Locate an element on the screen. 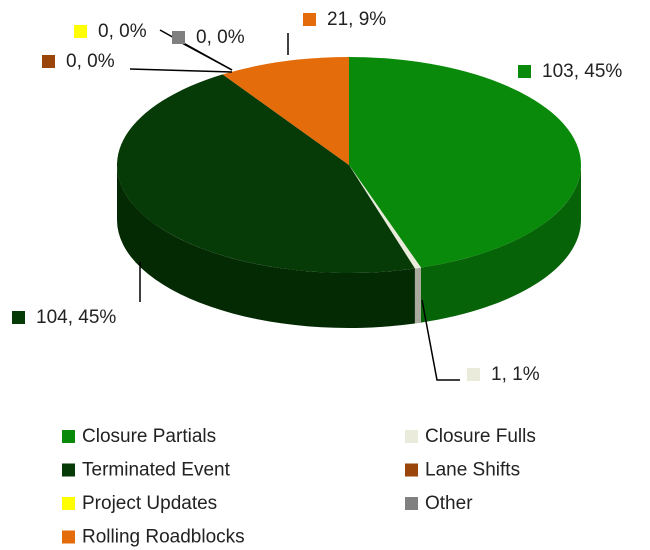  legend-label: Rolling Roadblocks is located at coordinates (163, 537).